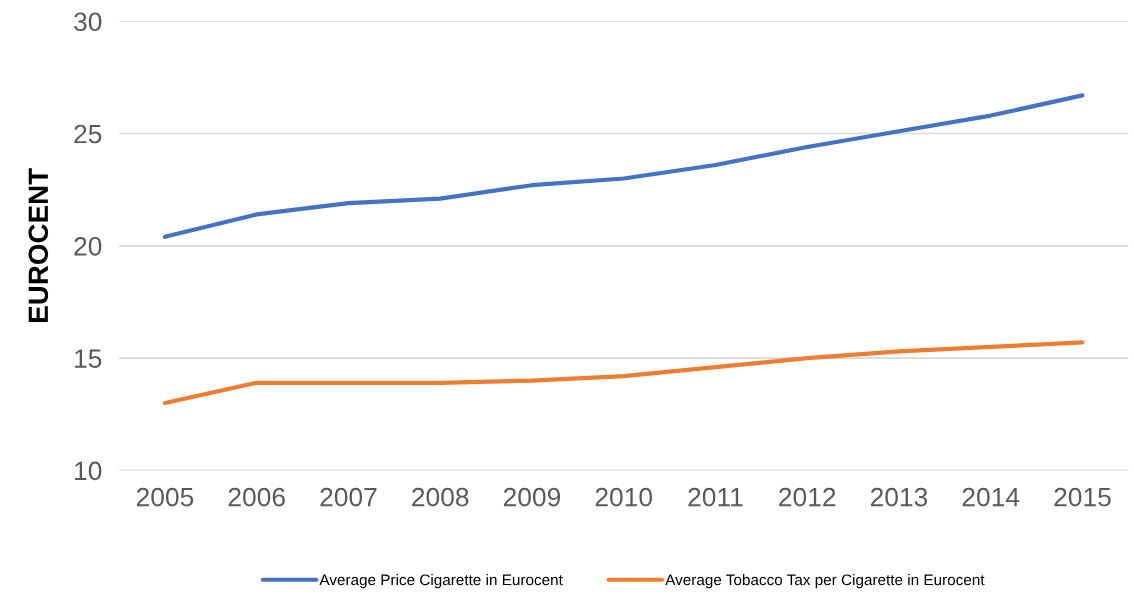 The height and width of the screenshot is (607, 1134). I want to click on line-series, so click(623, 373).